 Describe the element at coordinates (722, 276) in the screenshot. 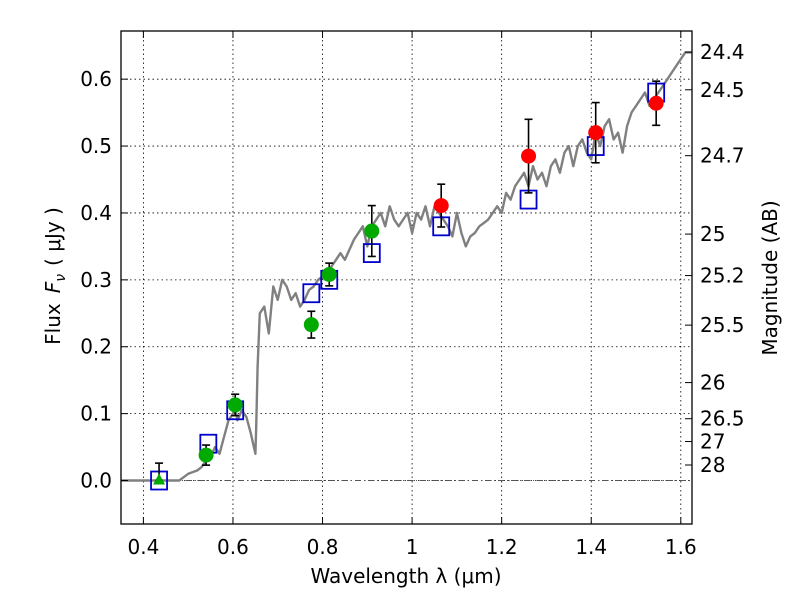

I see `magnitude-tick-label: 25.2` at that location.